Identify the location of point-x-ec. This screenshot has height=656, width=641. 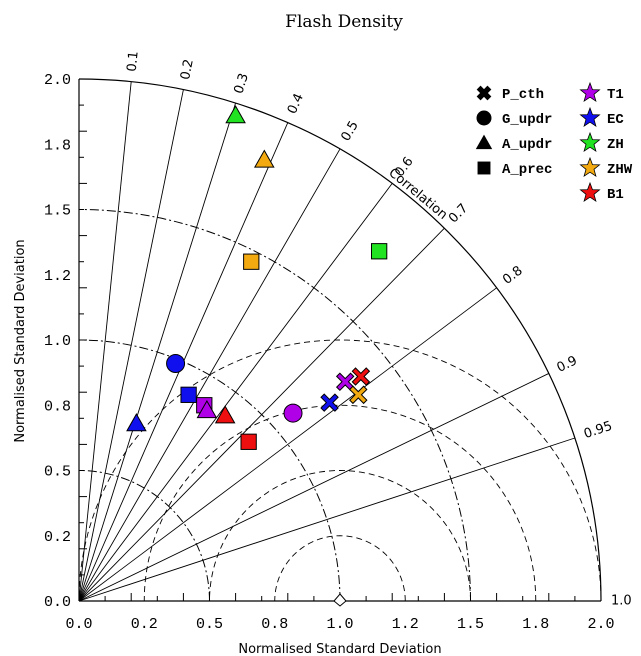
(329, 402).